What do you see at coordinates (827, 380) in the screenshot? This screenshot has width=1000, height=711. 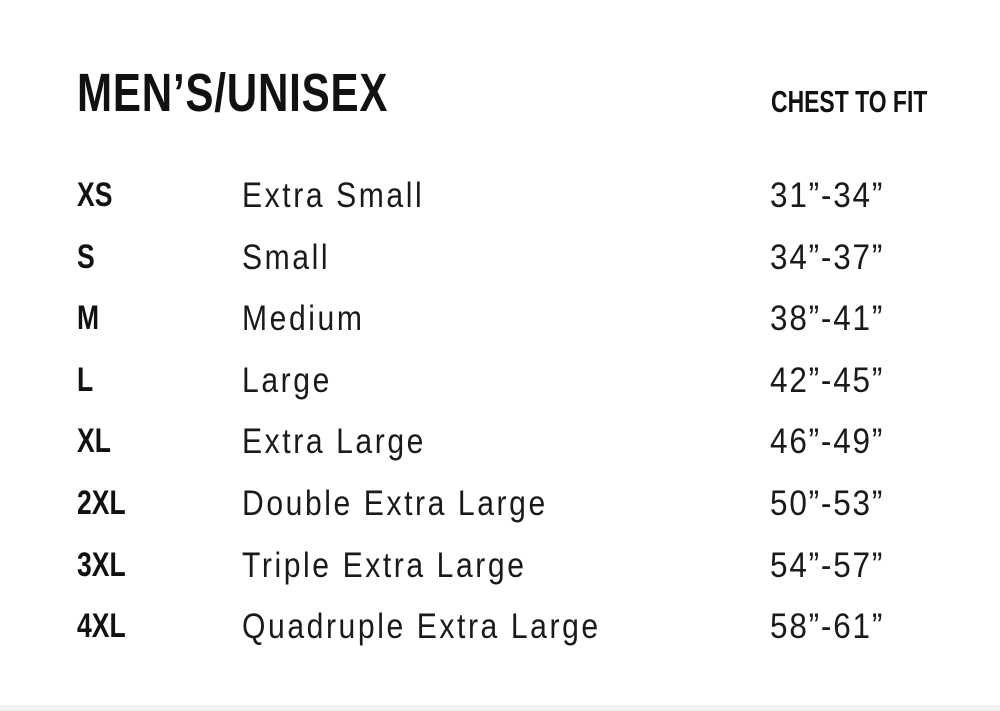 I see `chest-range: 42”-45”` at bounding box center [827, 380].